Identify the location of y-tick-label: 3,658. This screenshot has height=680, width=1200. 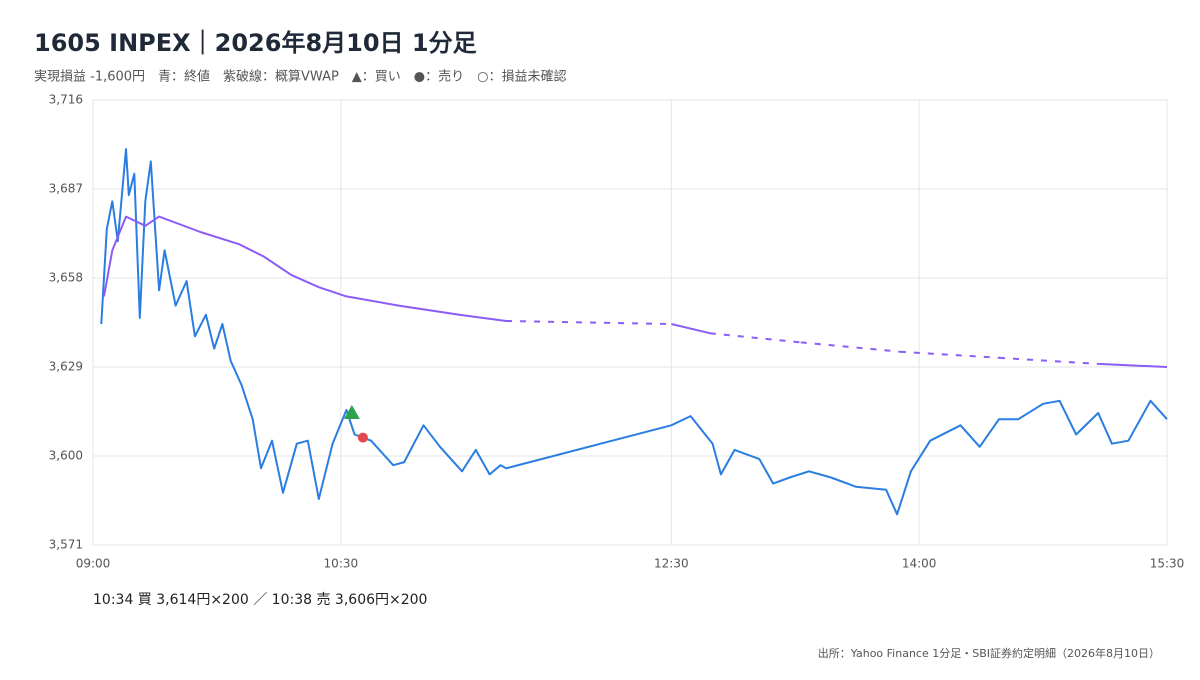
(66, 278).